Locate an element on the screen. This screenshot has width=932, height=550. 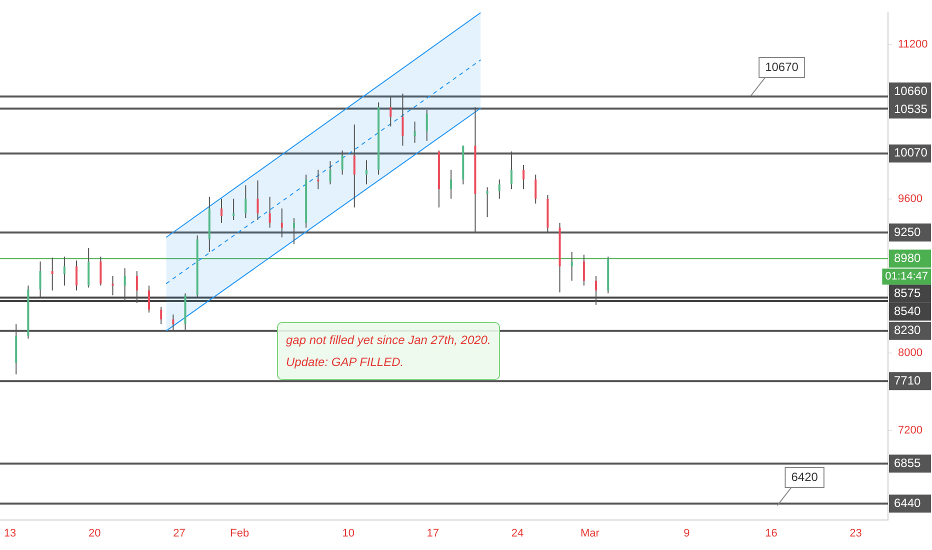
x-tick-label: 9 is located at coordinates (687, 534).